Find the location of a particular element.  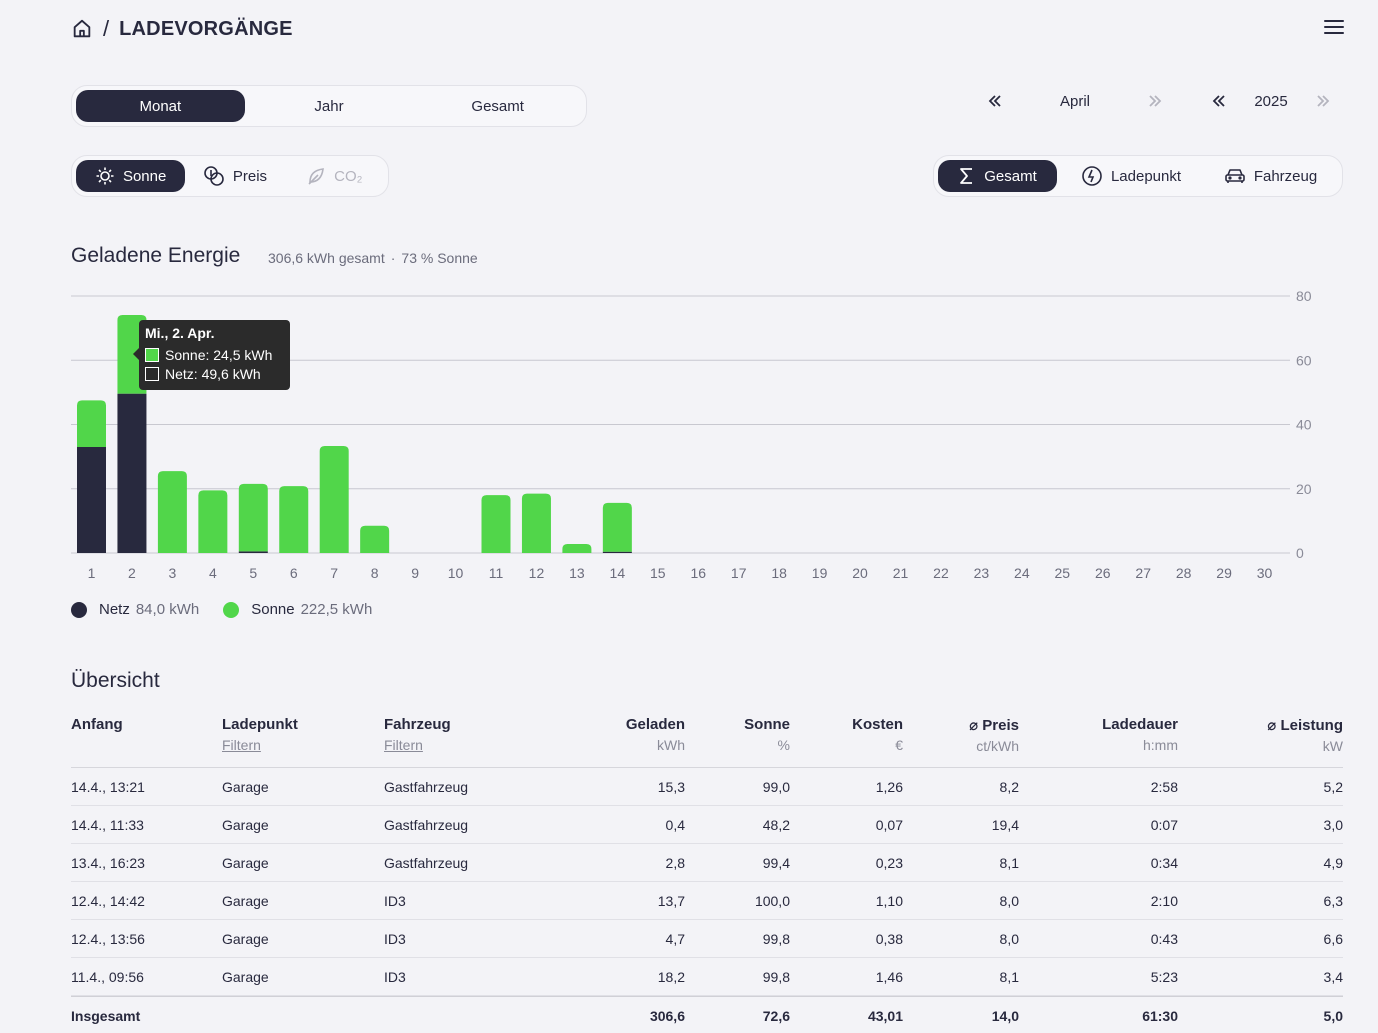

col-cost-label: Kosten is located at coordinates (877, 724).